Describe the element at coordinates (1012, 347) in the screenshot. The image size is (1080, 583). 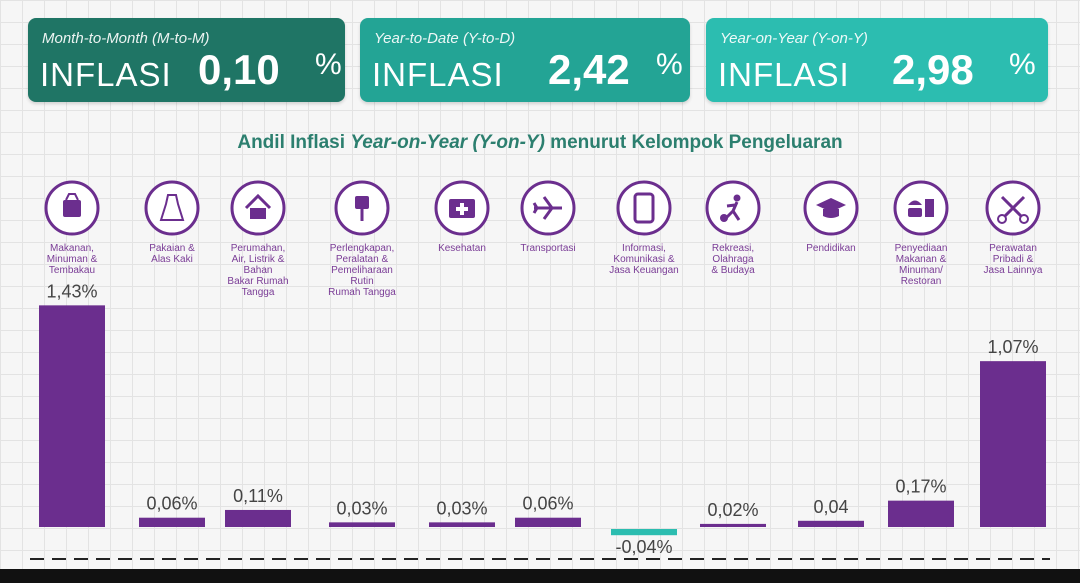
I see `value-label: 1,07%` at that location.